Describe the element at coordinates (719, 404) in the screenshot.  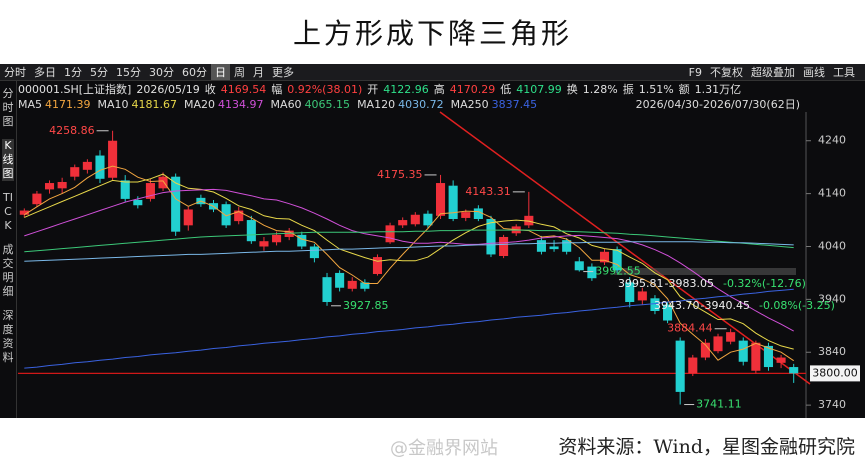
I see `low-label: 3741.11` at that location.